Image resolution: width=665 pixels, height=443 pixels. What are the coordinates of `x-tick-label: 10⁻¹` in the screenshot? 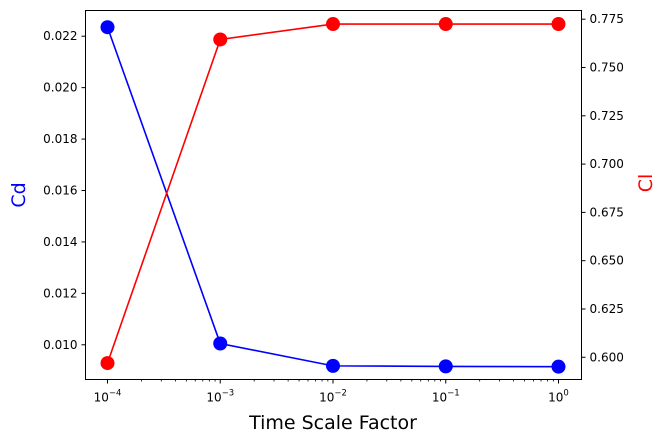 It's located at (446, 397).